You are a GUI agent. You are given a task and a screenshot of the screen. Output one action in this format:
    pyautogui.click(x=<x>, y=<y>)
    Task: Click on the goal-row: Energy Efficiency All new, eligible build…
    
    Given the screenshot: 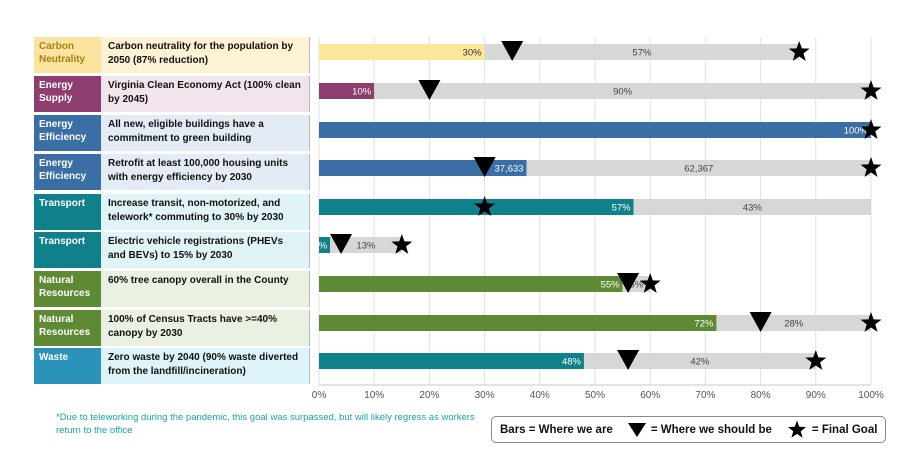 What is the action you would take?
    pyautogui.click(x=172, y=133)
    